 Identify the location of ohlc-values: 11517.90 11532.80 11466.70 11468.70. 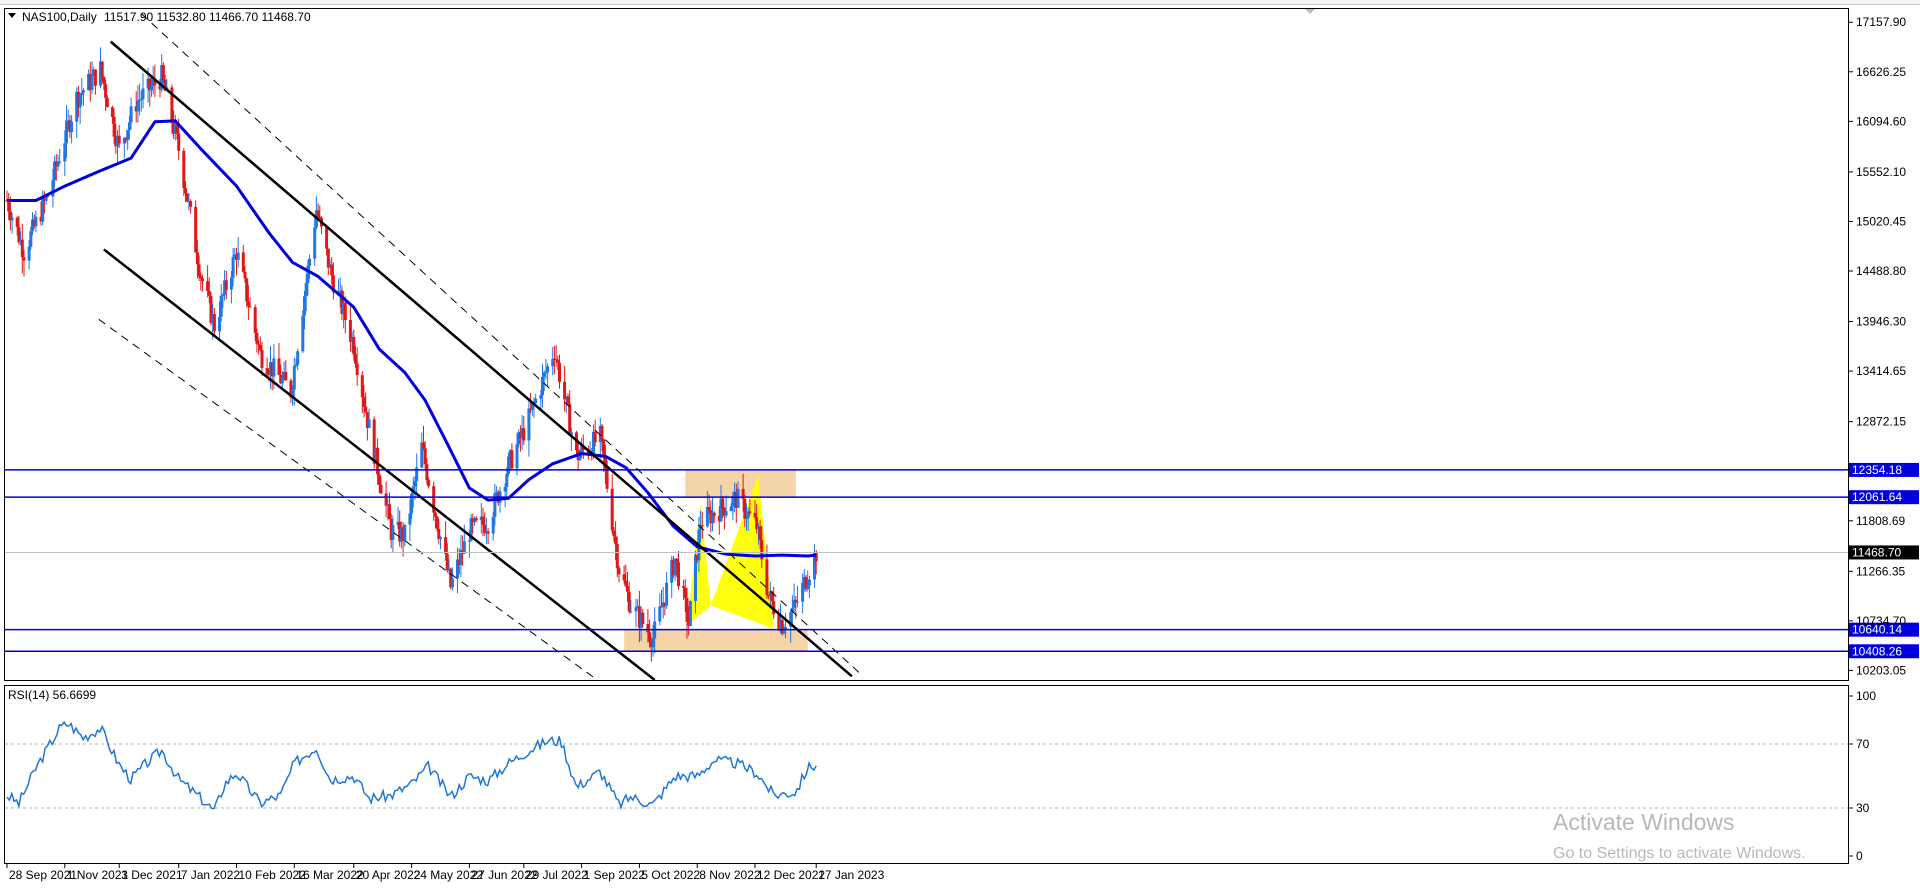
(207, 17).